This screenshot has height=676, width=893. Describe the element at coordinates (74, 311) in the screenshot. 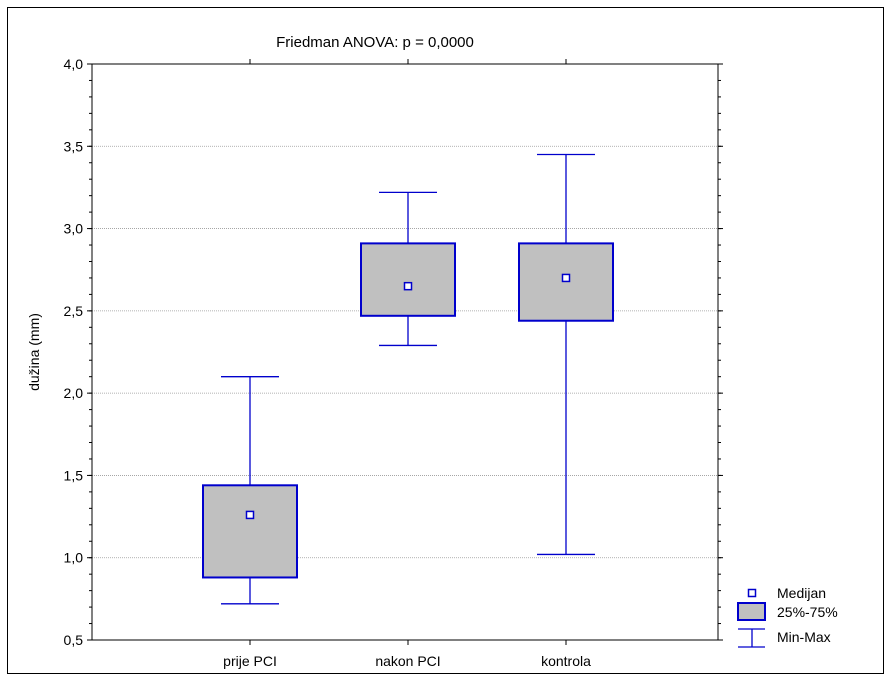

I see `y-tick-label: 2,5` at that location.